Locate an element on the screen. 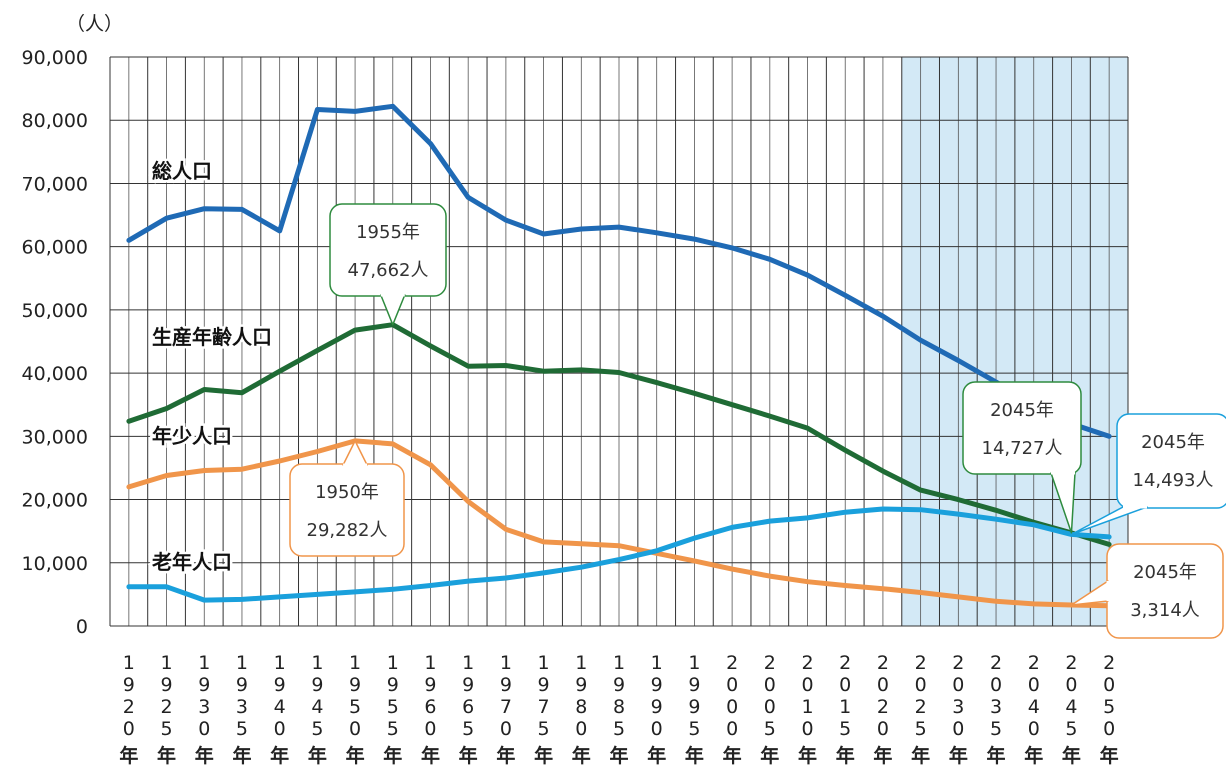 The image size is (1226, 783). y-tick-label: 0 is located at coordinates (82, 627).